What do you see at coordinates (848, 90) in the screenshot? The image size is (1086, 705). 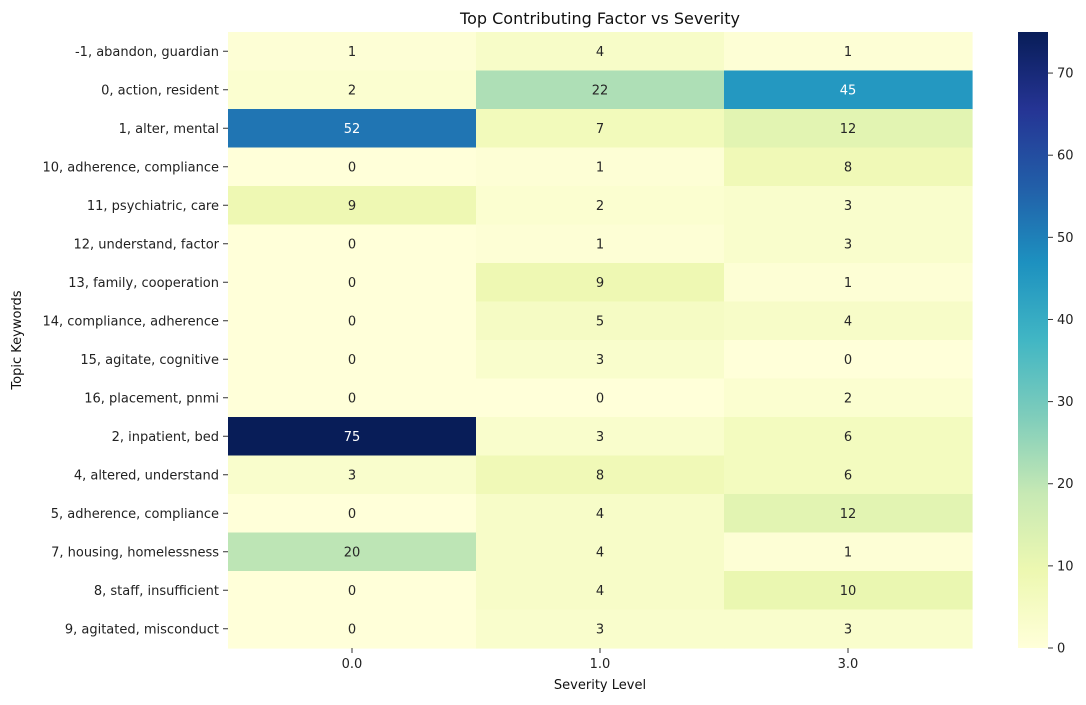 I see `cell-value-label: 45` at bounding box center [848, 90].